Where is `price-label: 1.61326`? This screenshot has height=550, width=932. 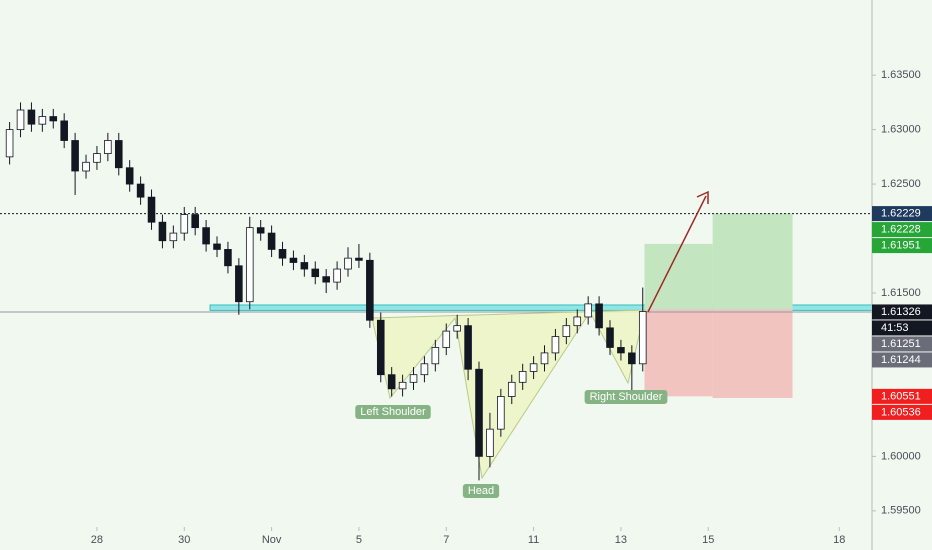
price-label: 1.61326 is located at coordinates (901, 312).